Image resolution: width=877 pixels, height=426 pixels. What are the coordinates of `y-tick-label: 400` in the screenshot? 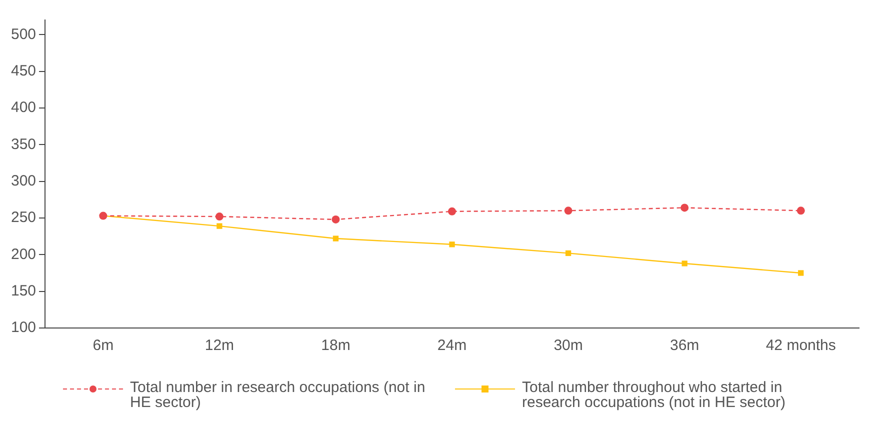 It's located at (23, 107).